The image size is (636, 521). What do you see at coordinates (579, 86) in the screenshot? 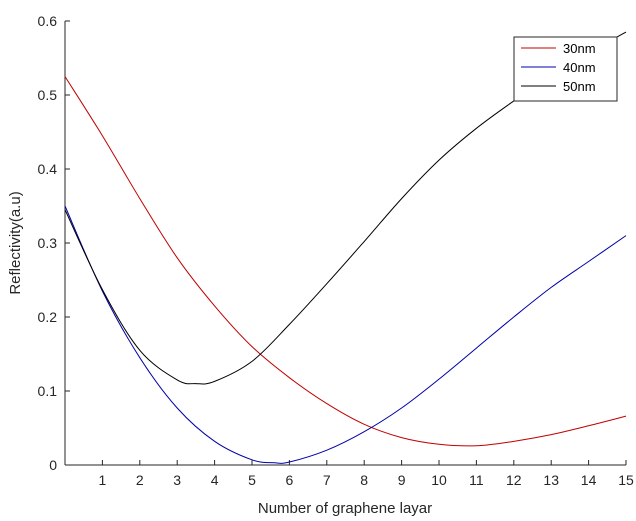
I see `legend-label: 50nm` at bounding box center [579, 86].